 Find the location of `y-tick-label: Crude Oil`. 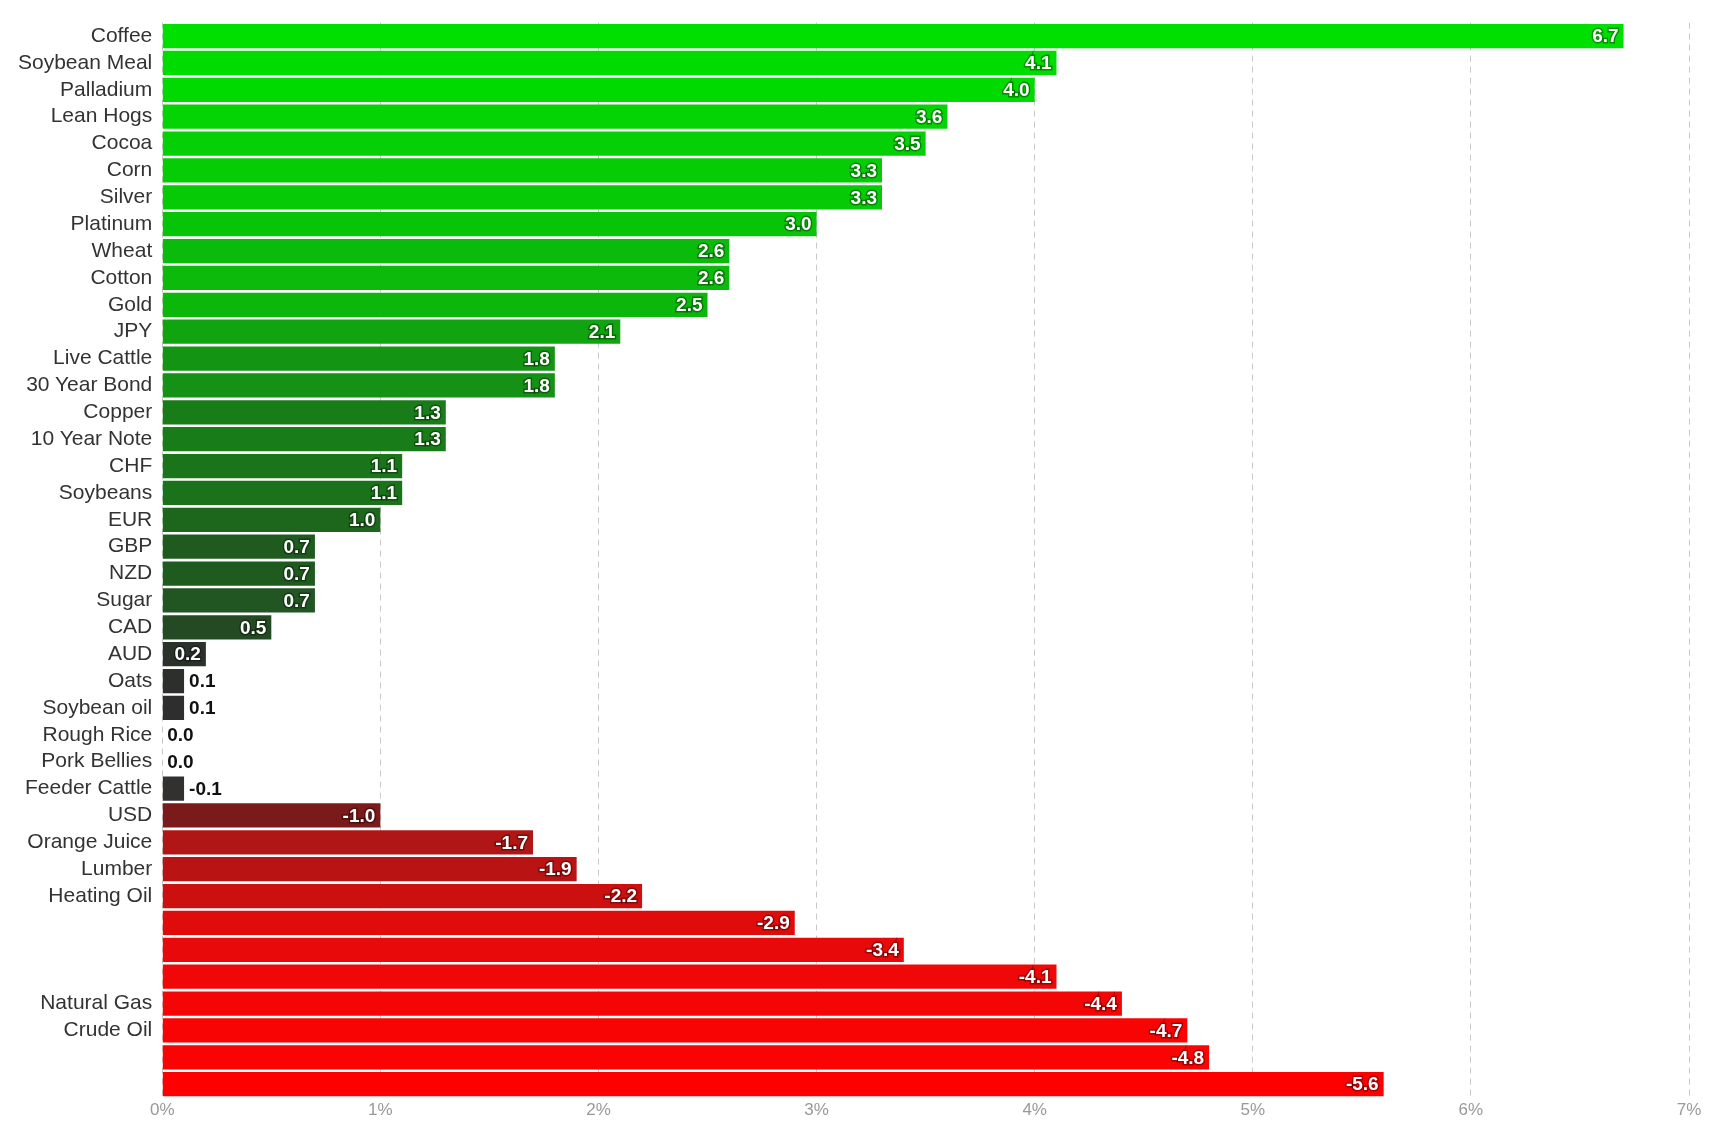

y-tick-label: Crude Oil is located at coordinates (108, 1029).